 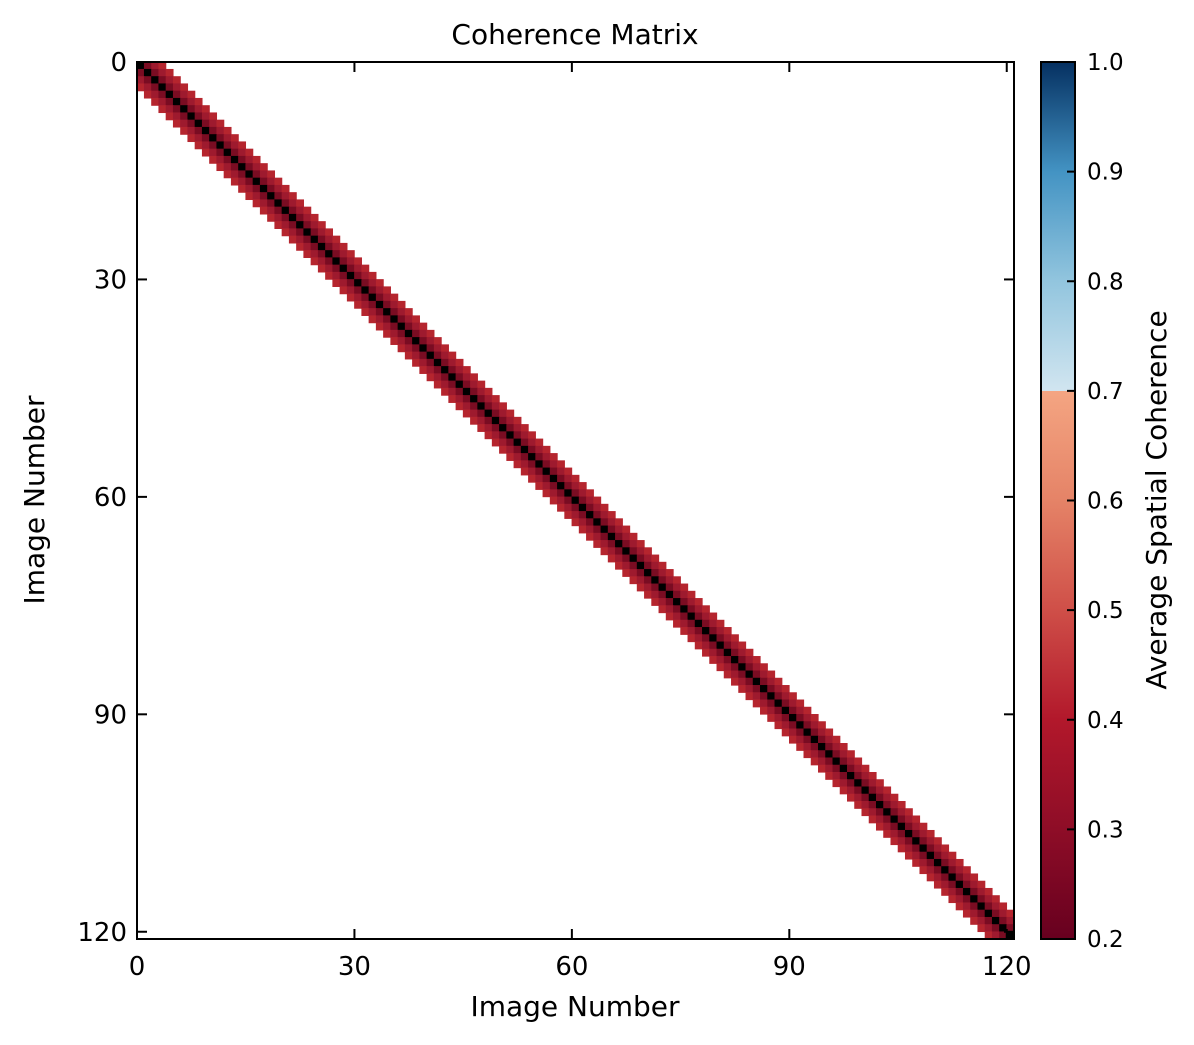 I want to click on y-tick-label: 90, so click(x=110, y=715).